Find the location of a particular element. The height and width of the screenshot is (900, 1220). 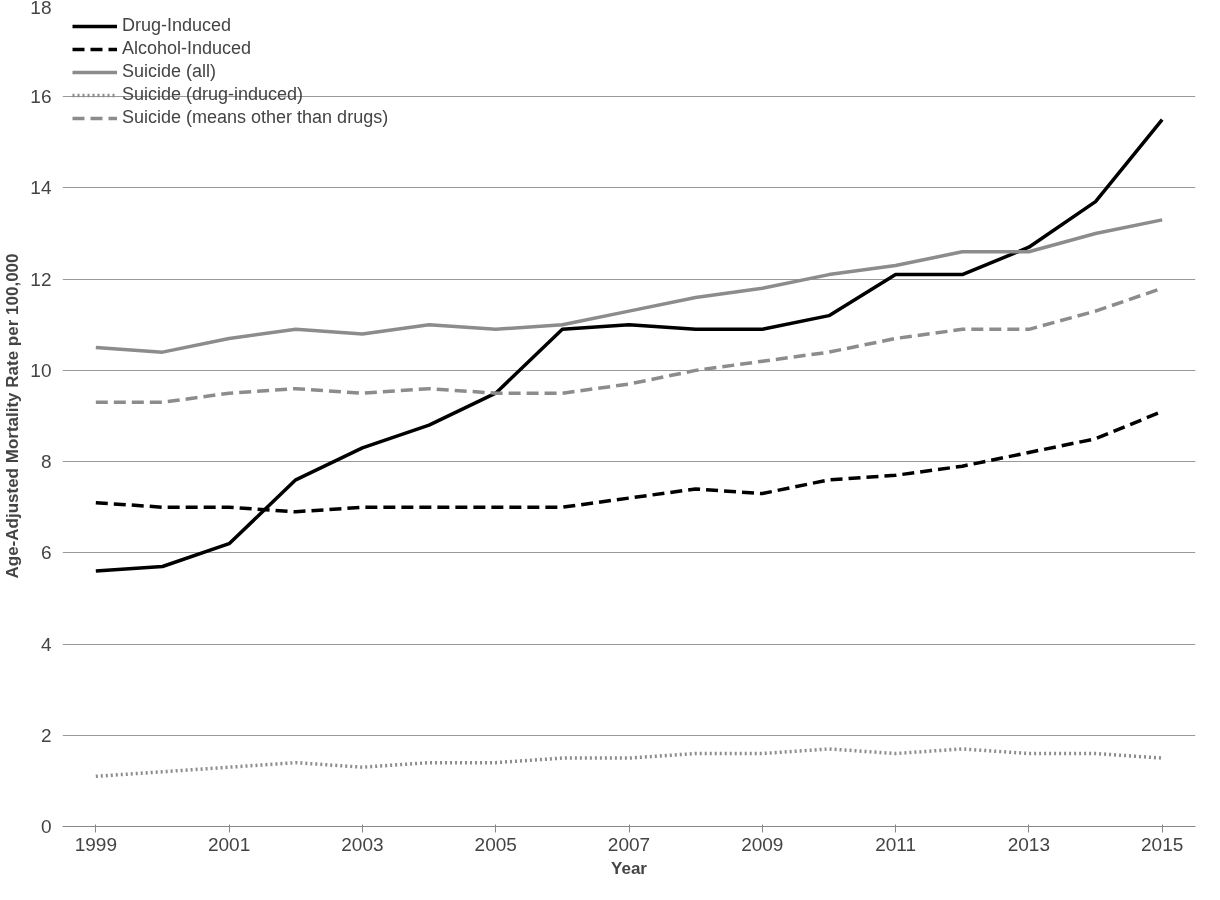

y-tick-label: 0 is located at coordinates (46, 826).